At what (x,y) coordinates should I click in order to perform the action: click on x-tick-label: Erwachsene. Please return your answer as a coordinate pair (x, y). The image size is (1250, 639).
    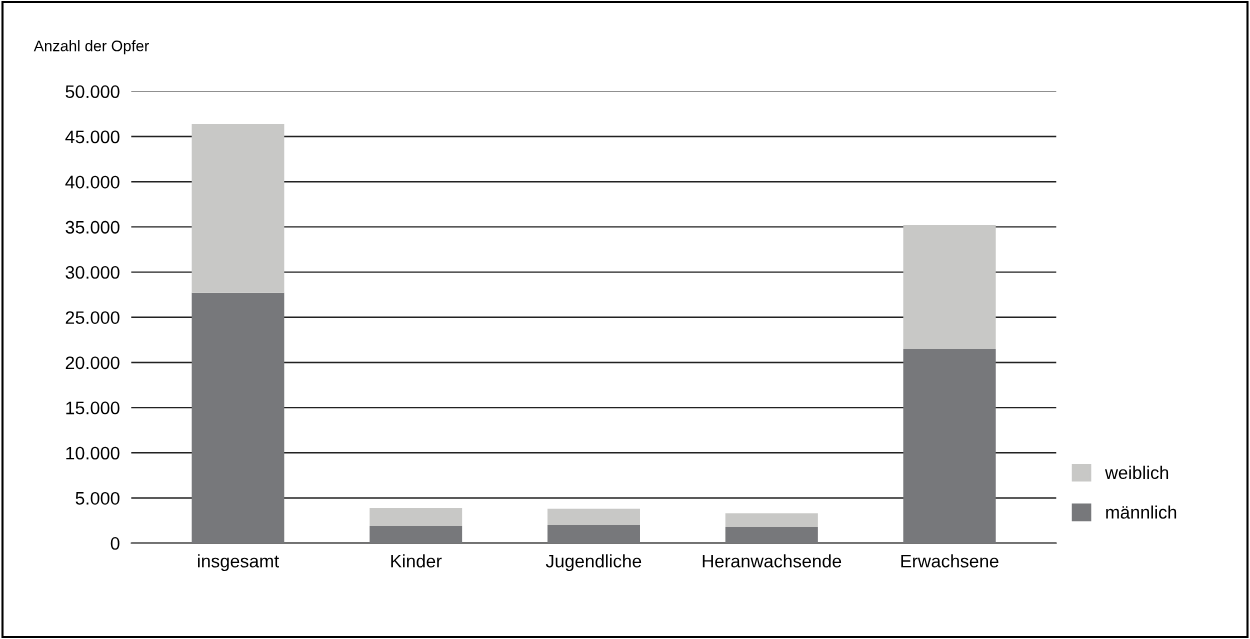
    Looking at the image, I should click on (950, 561).